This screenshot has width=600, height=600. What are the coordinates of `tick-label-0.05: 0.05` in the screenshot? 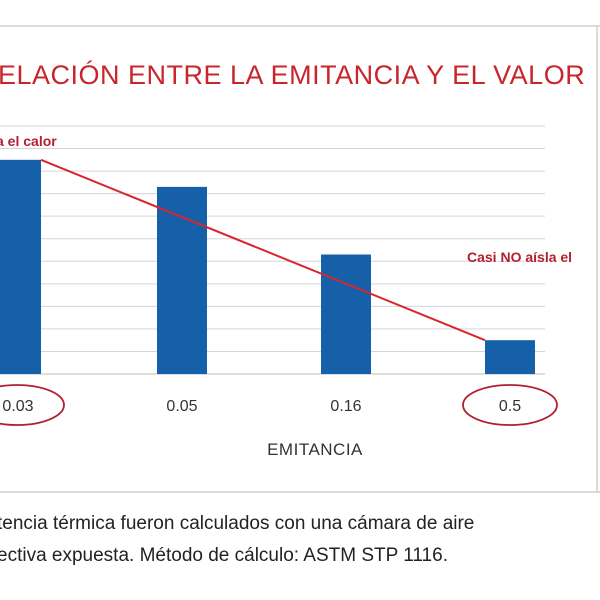 It's located at (181, 406).